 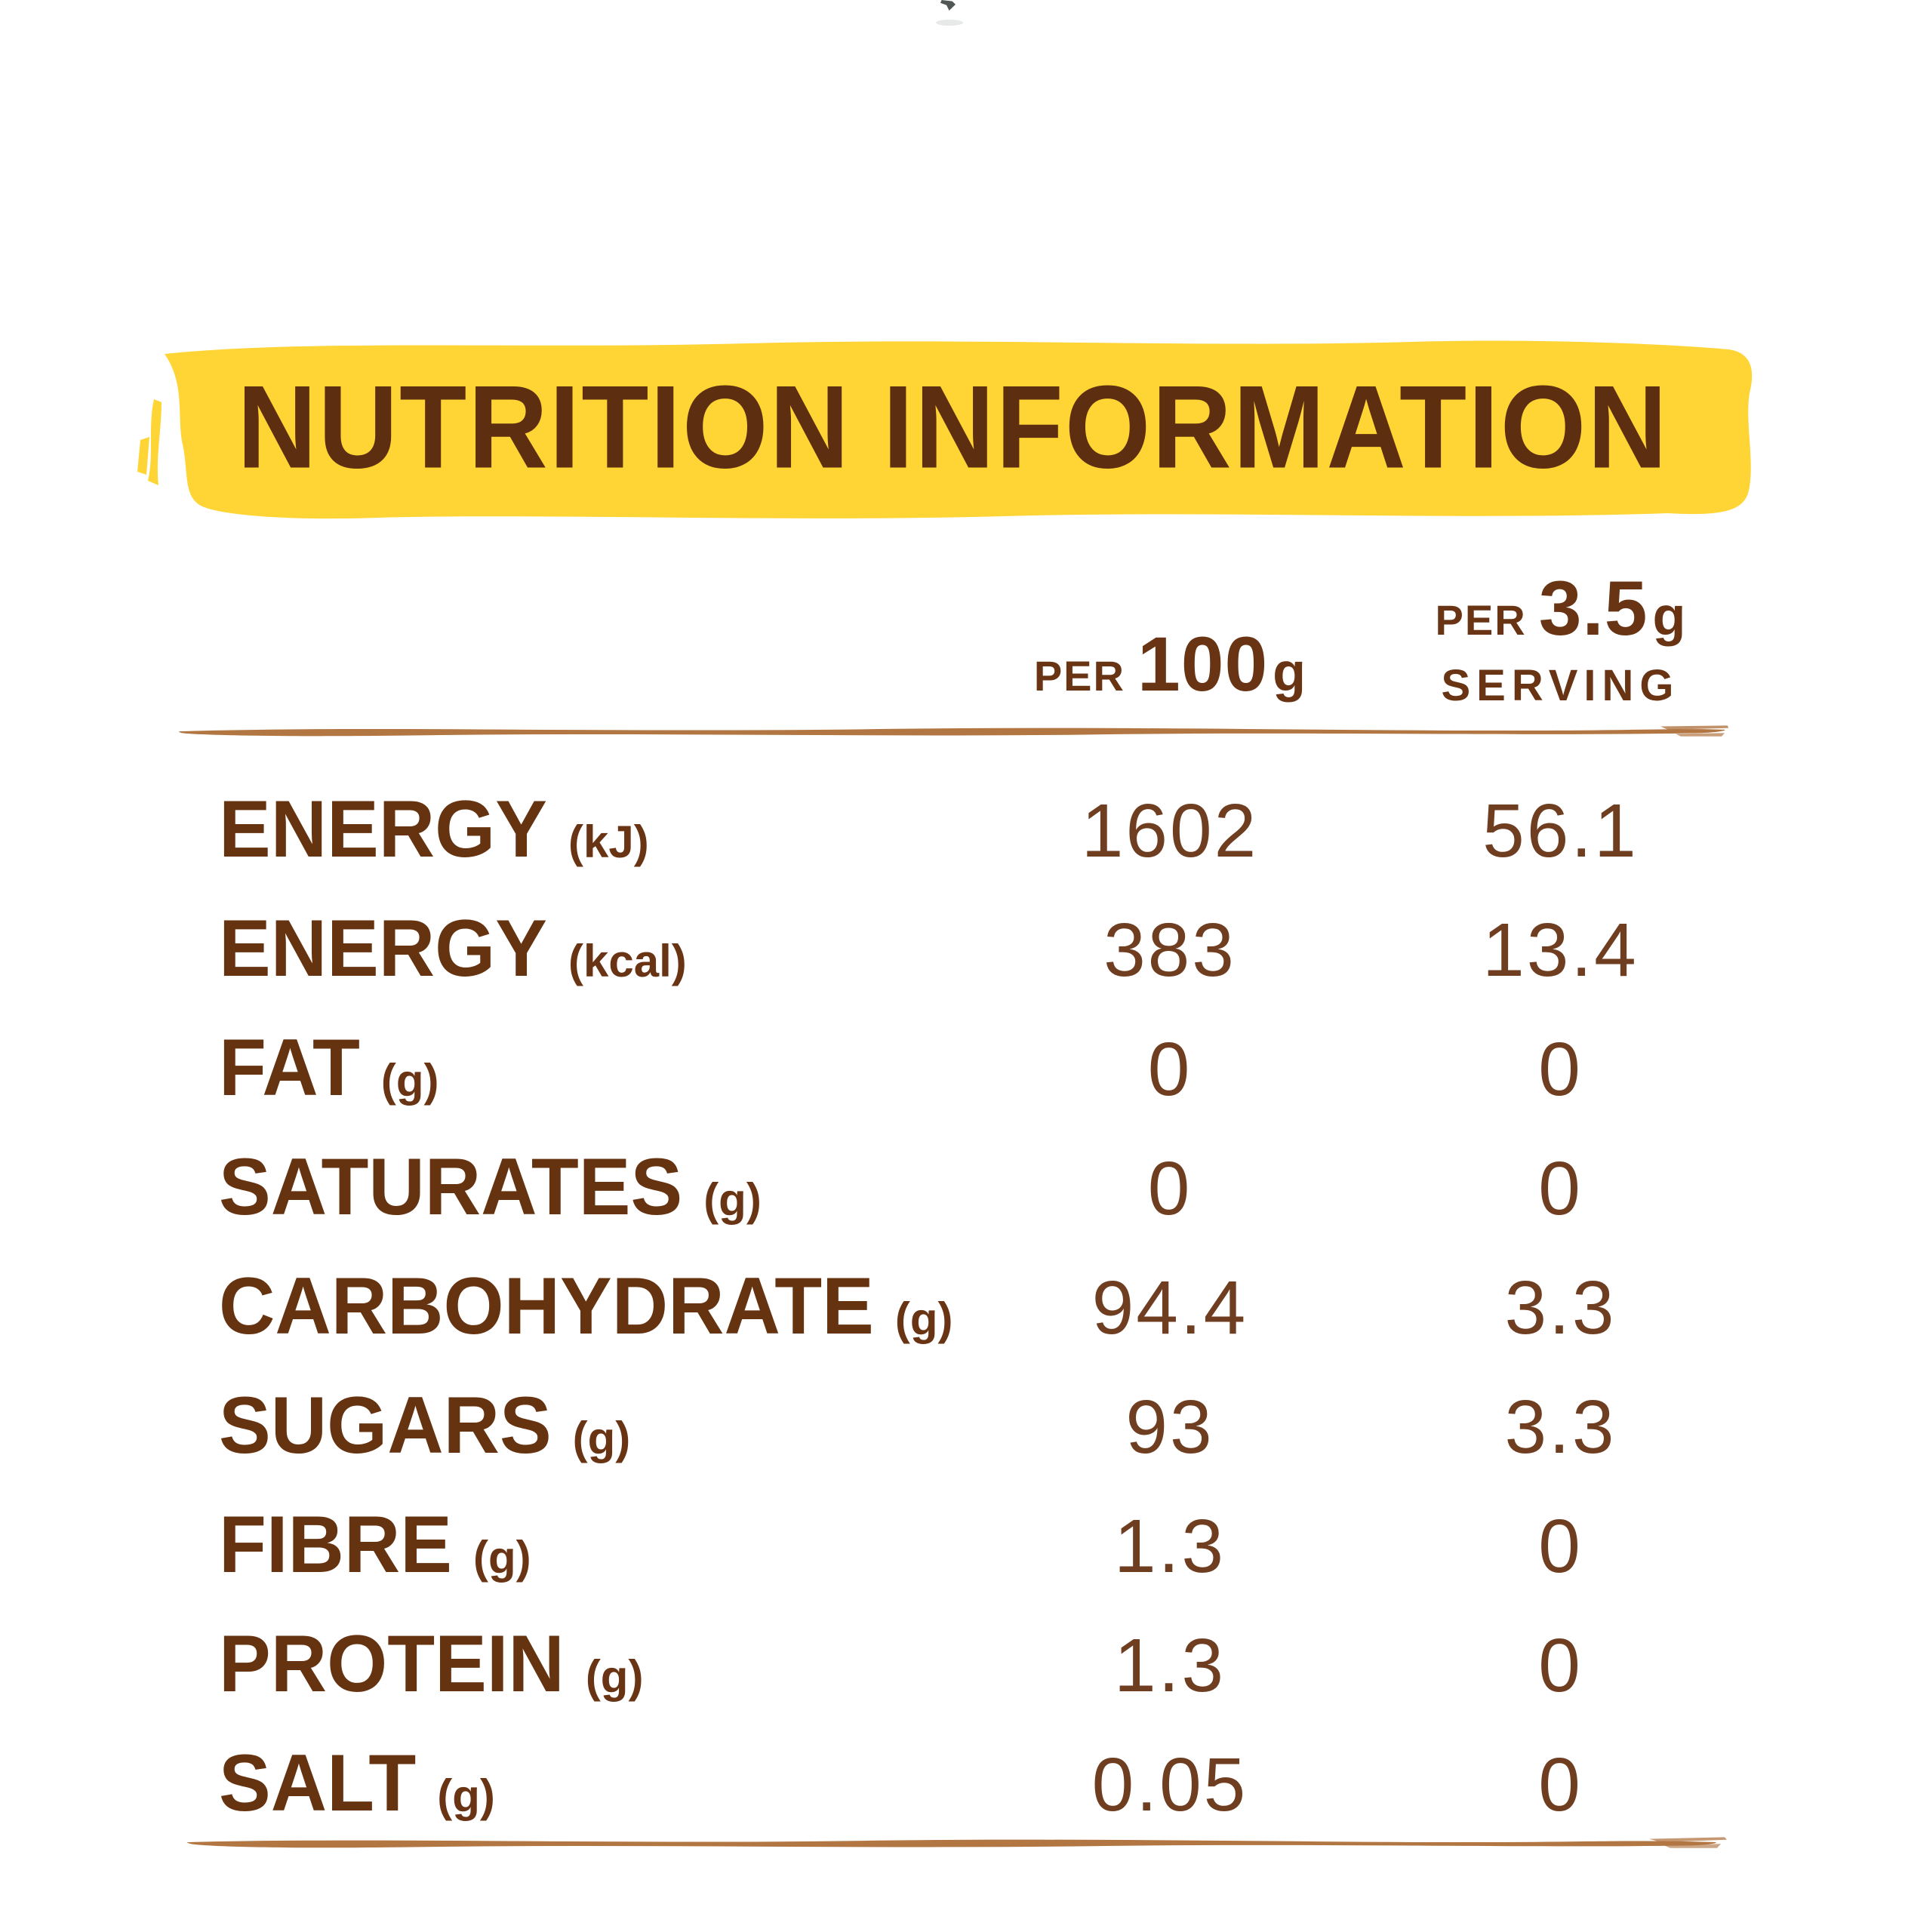 What do you see at coordinates (952, 730) in the screenshot?
I see `header-divider-line` at bounding box center [952, 730].